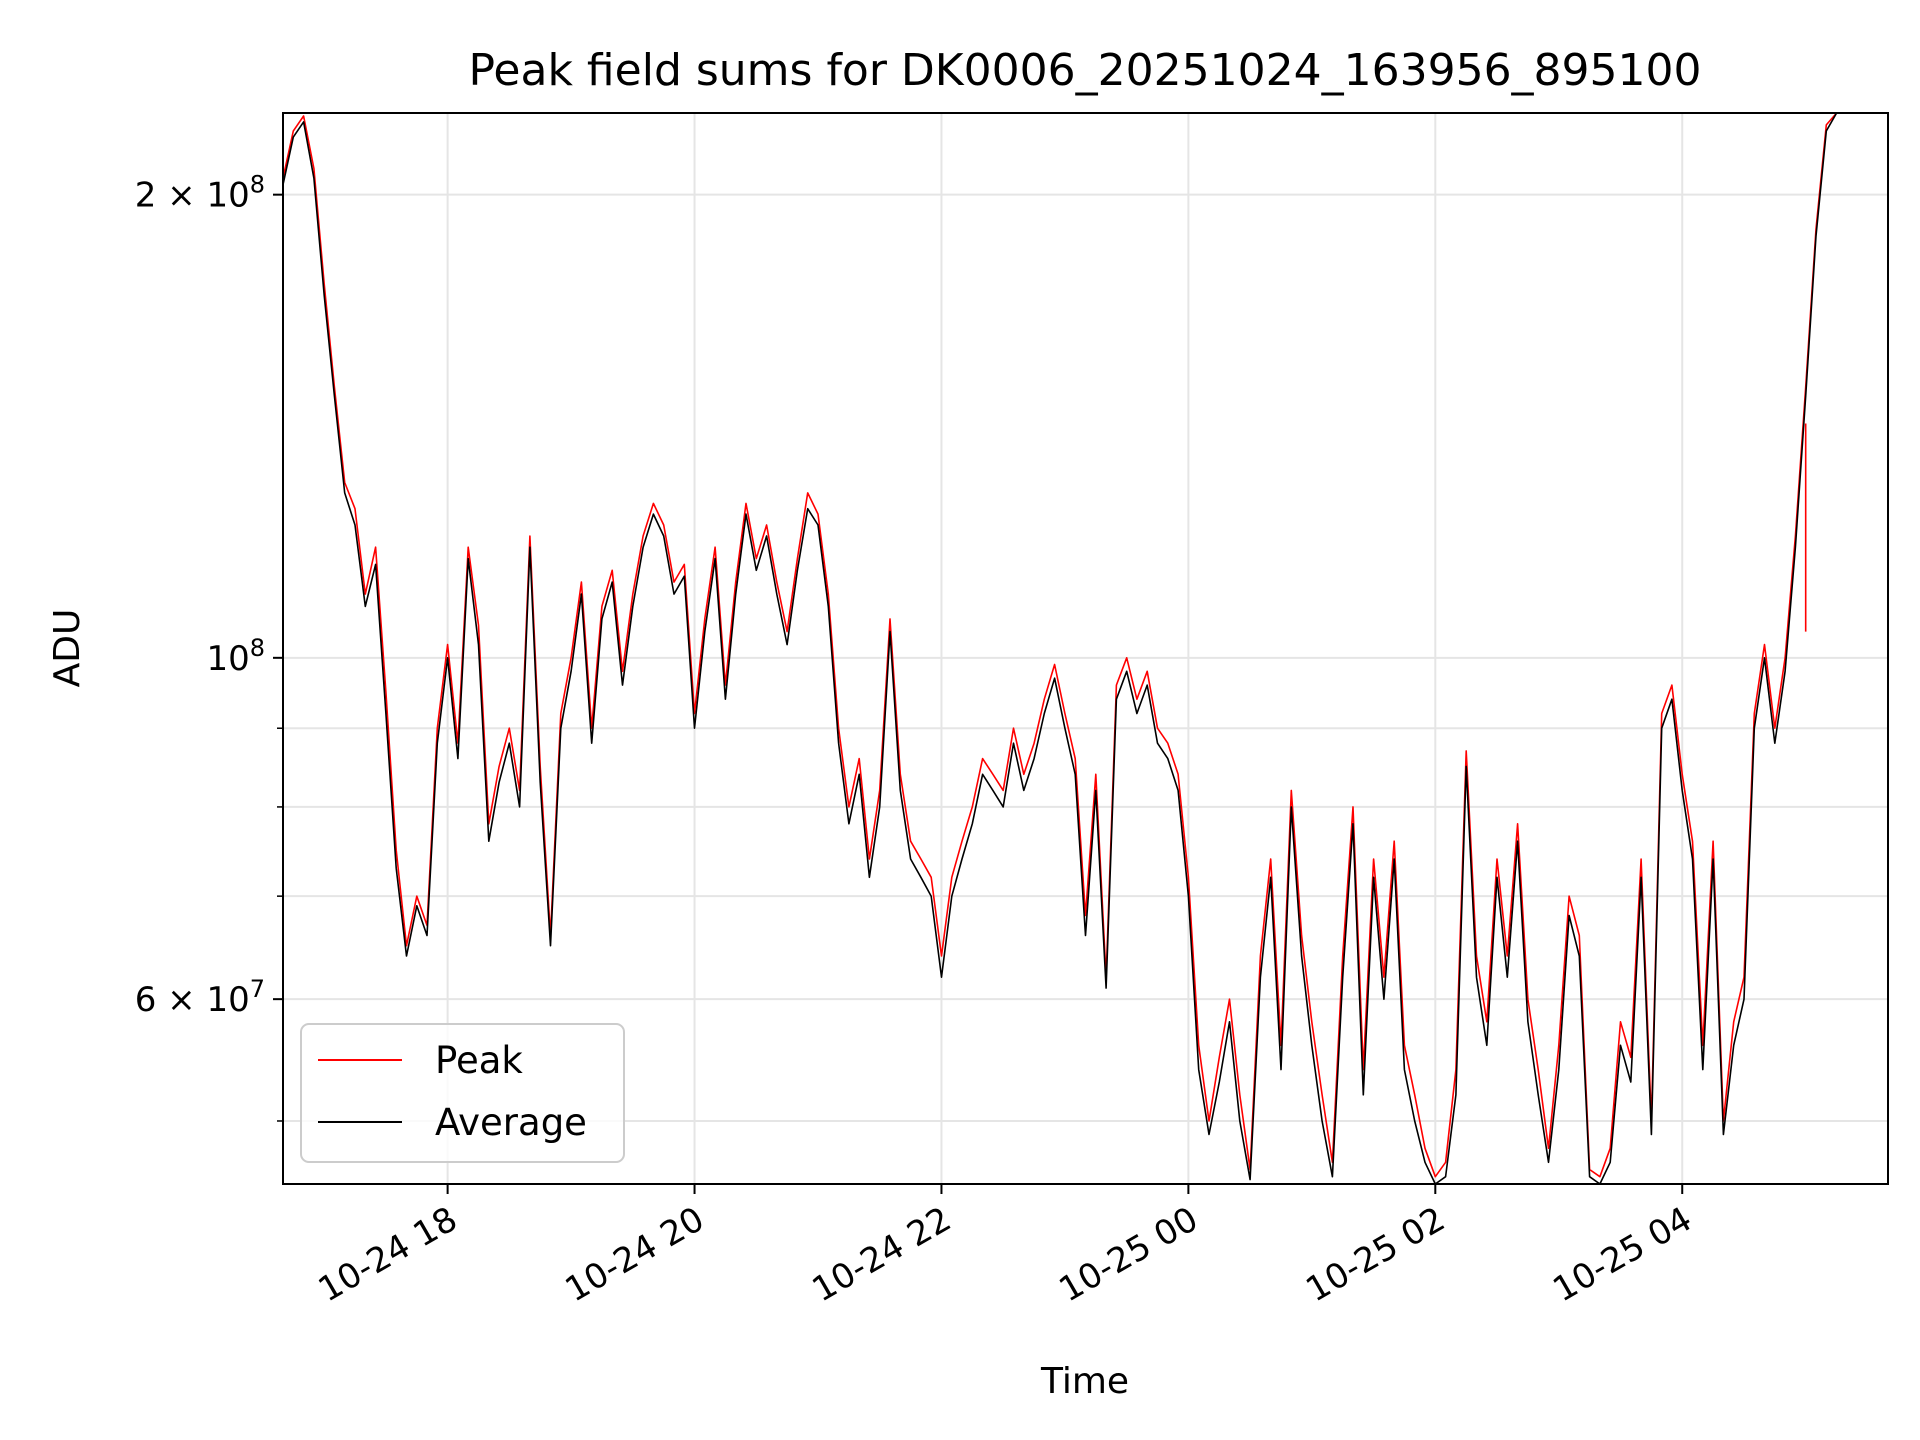  Describe the element at coordinates (67, 648) in the screenshot. I see `y-axis-label: ADU` at that location.